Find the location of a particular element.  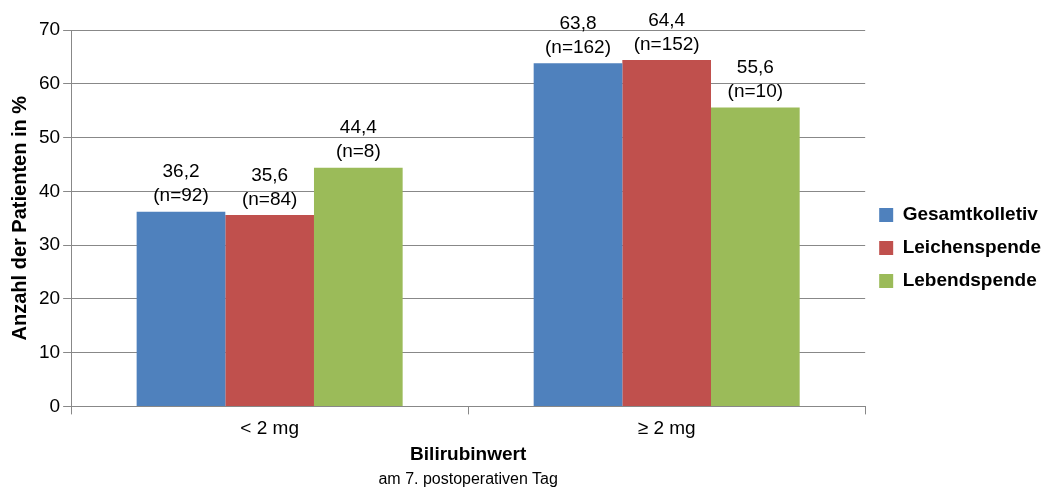

legend-label: Leichenspende is located at coordinates (972, 247).